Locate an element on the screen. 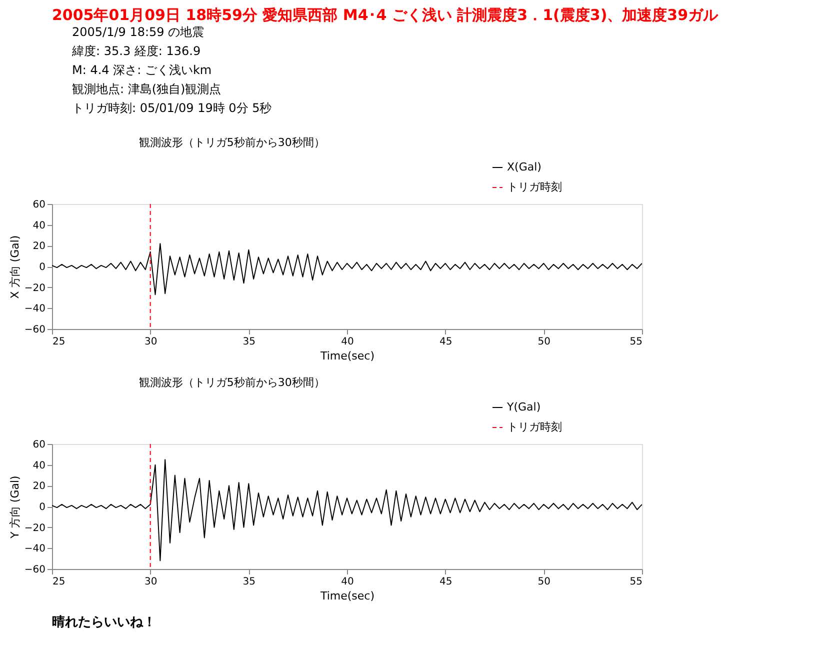  text: 緯度: 35.3 経度: 136.9 is located at coordinates (136, 51).